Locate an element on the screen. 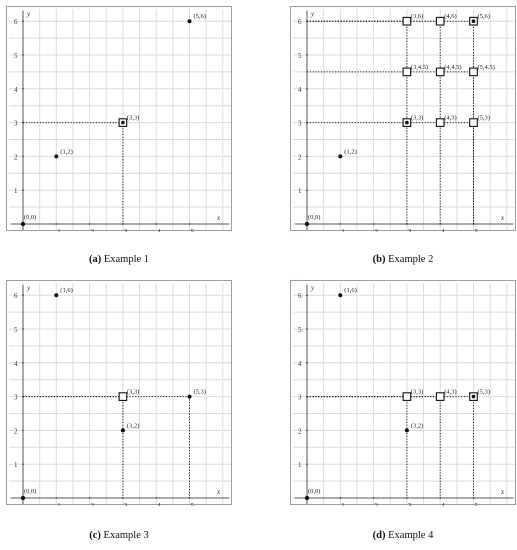 This screenshot has height=550, width=517. point-label: (3,6) is located at coordinates (417, 16).